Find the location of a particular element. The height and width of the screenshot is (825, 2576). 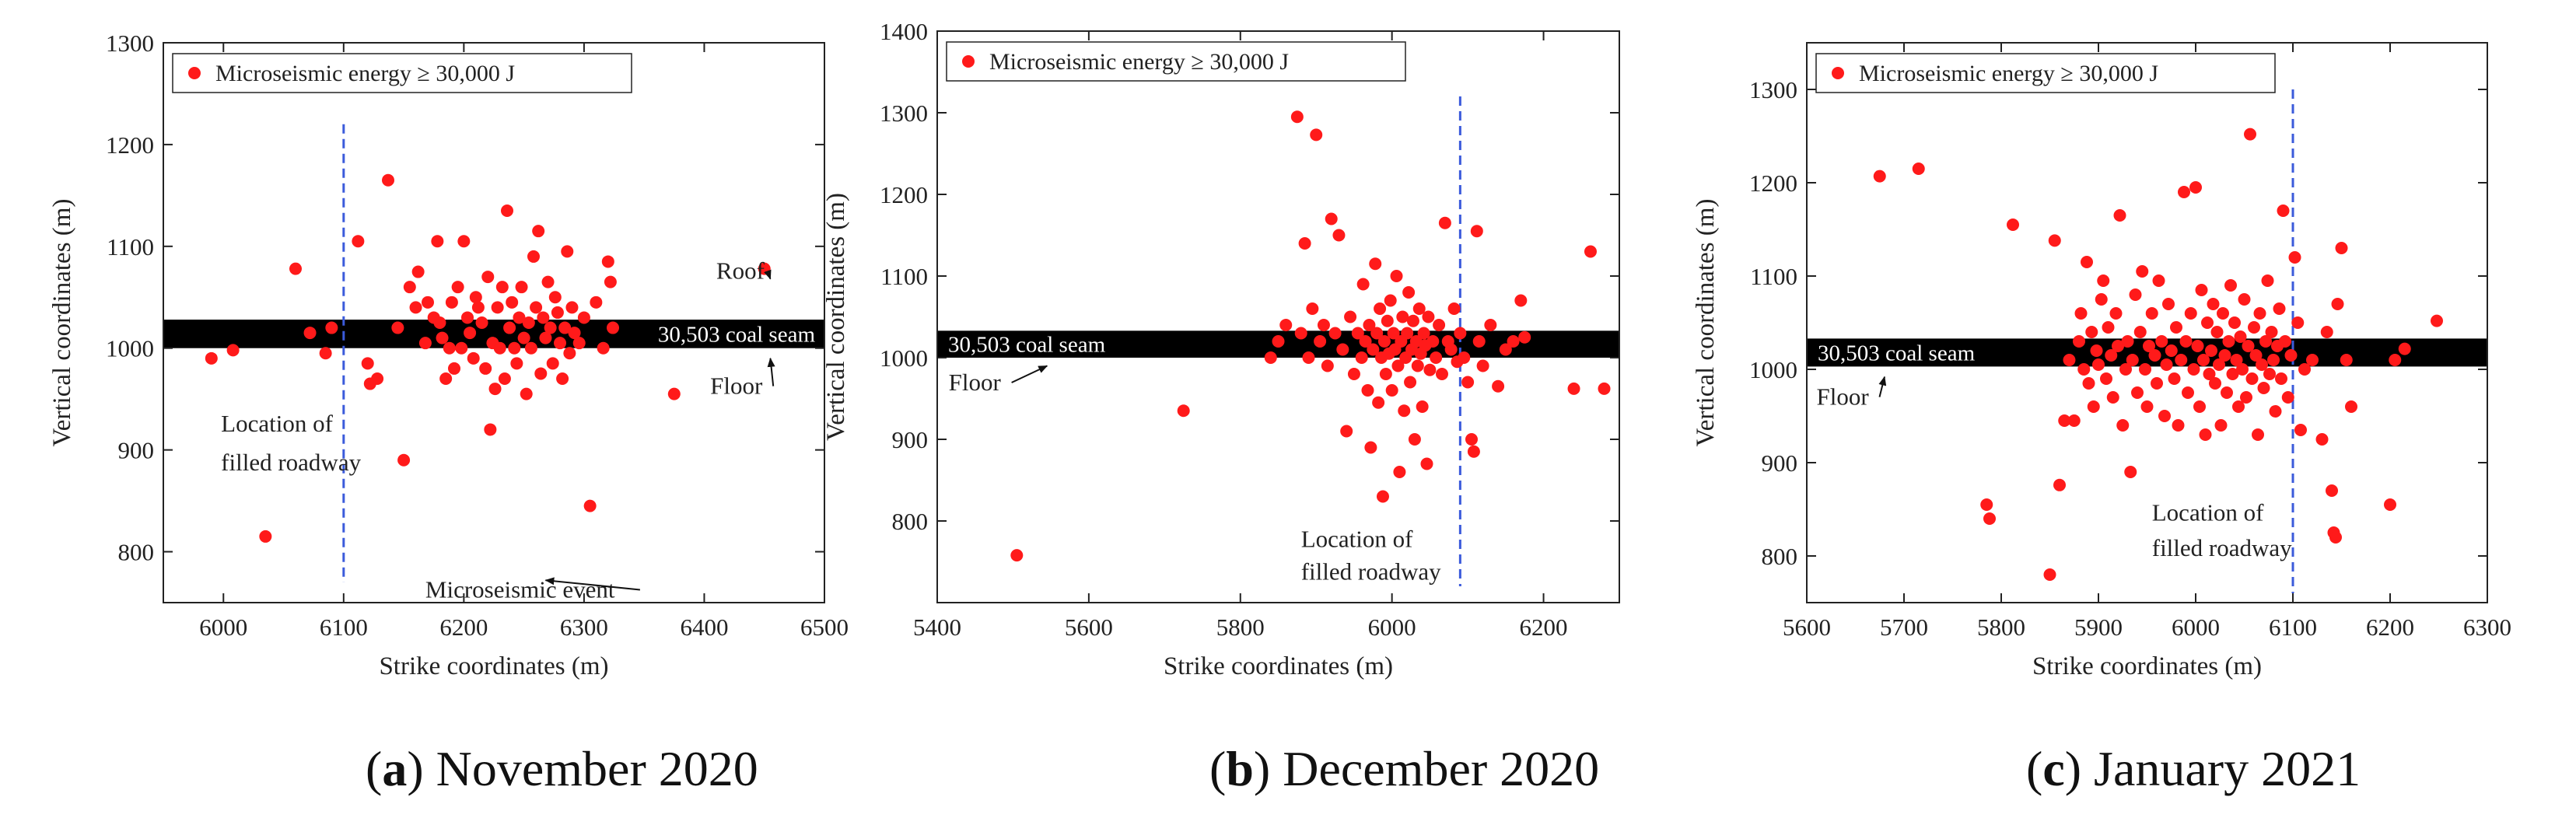

caption-open-paren: ( is located at coordinates (2034, 768).